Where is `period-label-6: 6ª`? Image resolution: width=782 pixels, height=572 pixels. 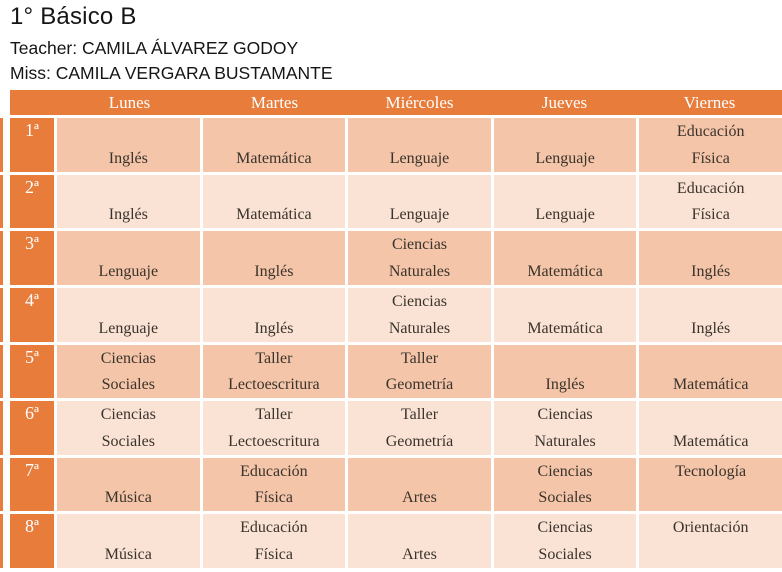 period-label-6: 6ª is located at coordinates (32, 428).